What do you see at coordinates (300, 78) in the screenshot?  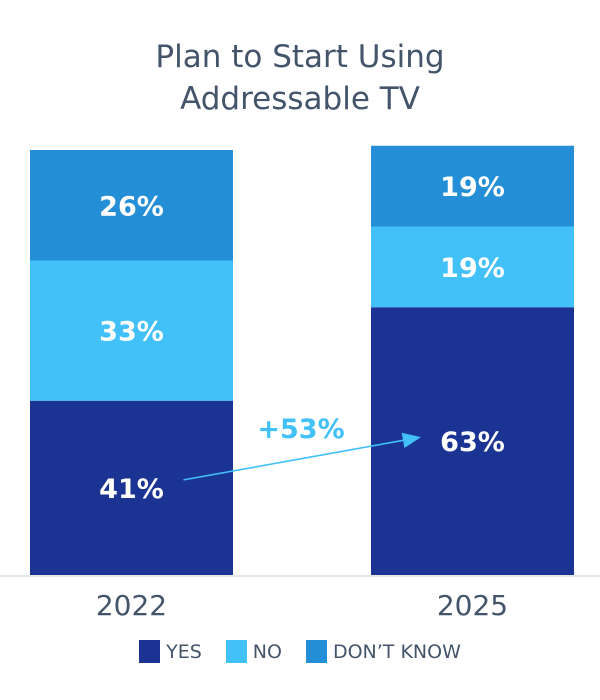 I see `chart-title: Plan to Start Using Addressable TV` at bounding box center [300, 78].